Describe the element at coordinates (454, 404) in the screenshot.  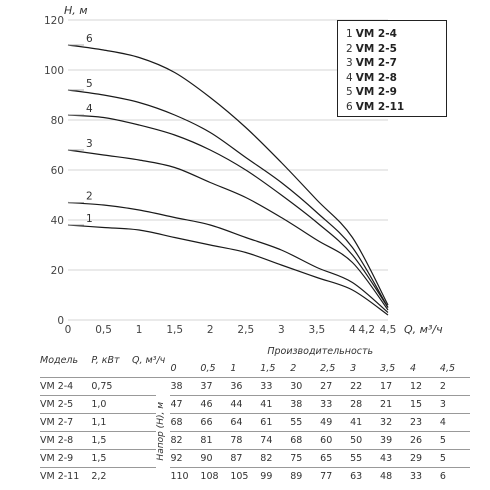
I see `head-value-cell: 3` at that location.